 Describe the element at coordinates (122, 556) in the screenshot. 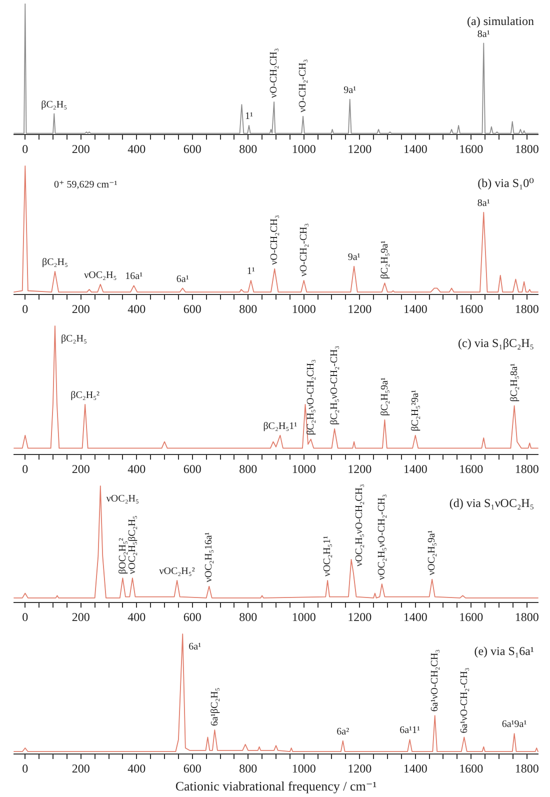

I see `annotation: βOC₂H₅²` at that location.